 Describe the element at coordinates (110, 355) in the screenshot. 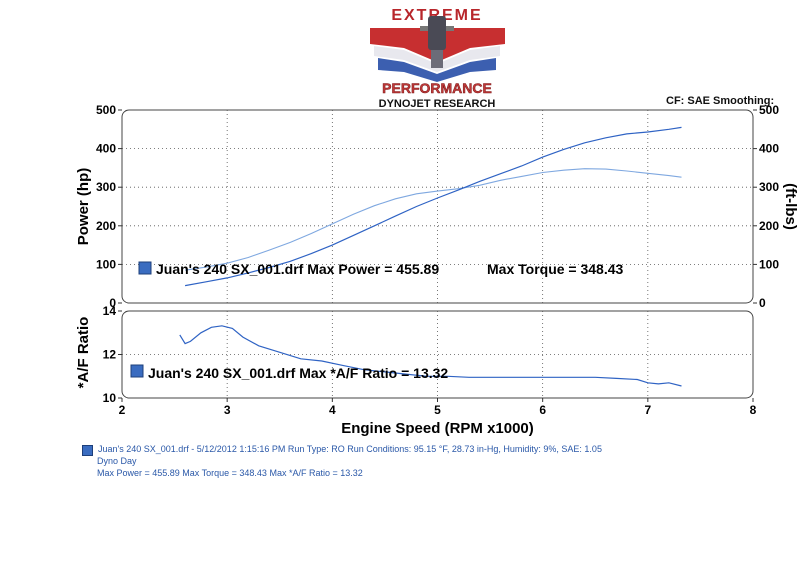

I see `afr-ytick-label: 12` at that location.